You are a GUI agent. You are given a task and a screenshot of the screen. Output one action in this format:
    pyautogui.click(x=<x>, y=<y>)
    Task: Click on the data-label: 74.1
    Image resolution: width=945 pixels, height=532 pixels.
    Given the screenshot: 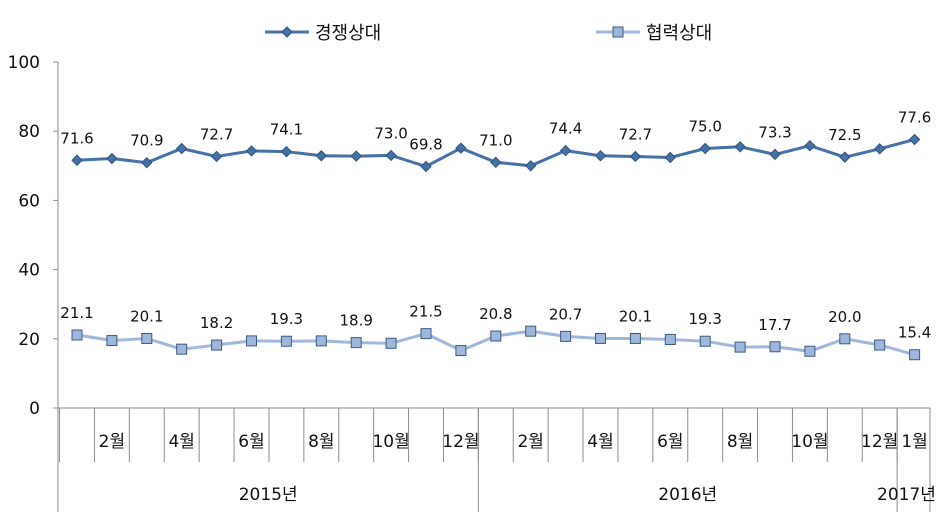 What is the action you would take?
    pyautogui.click(x=286, y=130)
    